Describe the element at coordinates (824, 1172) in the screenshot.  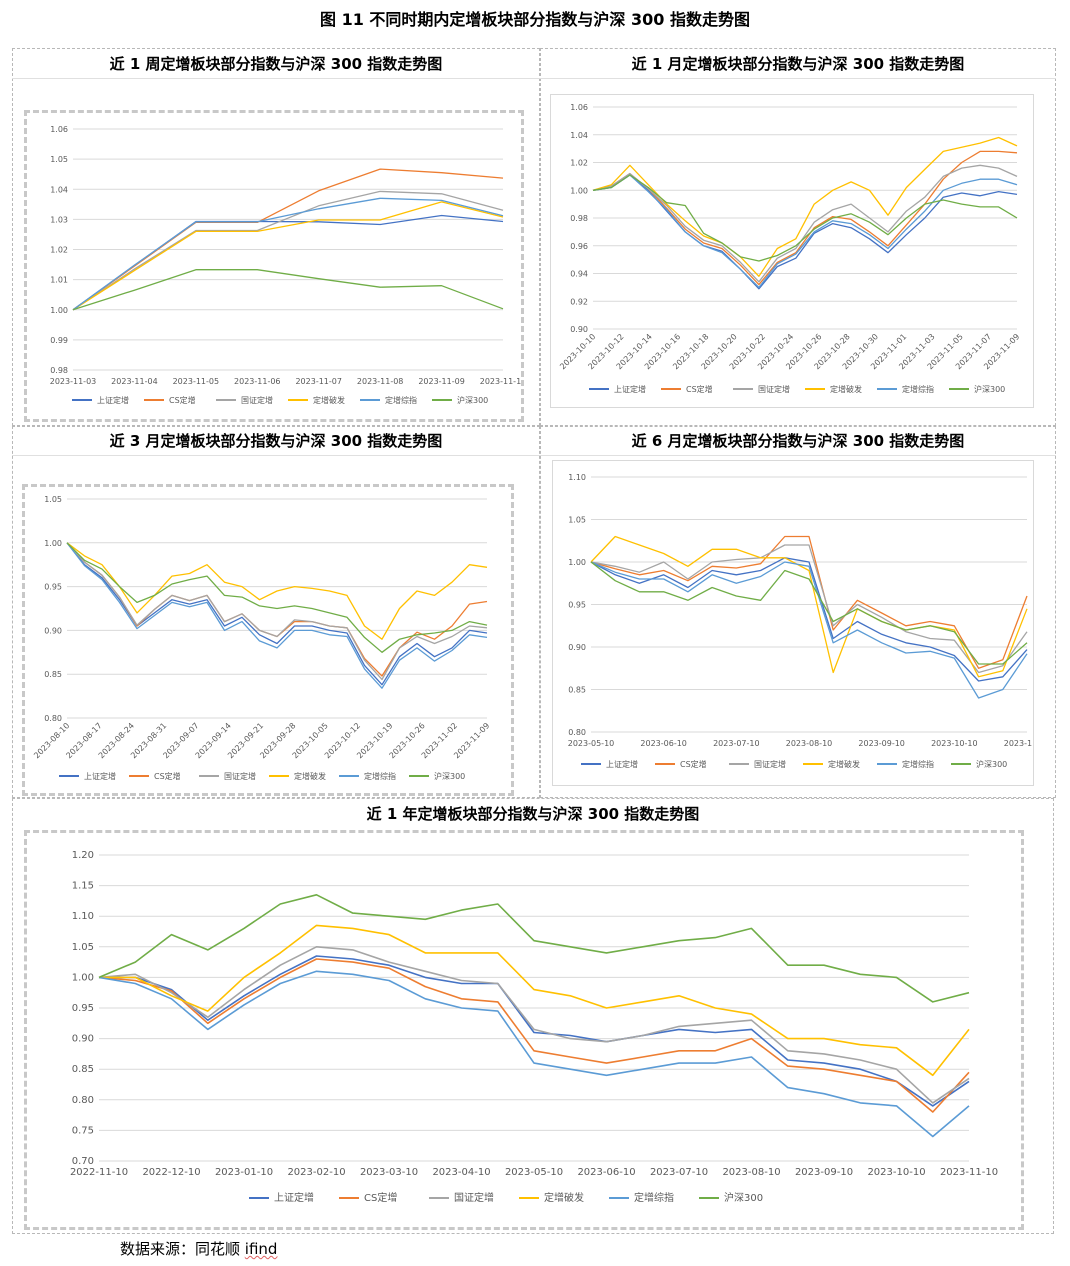
I see `x-tick-label: 2023-09-10` at that location.